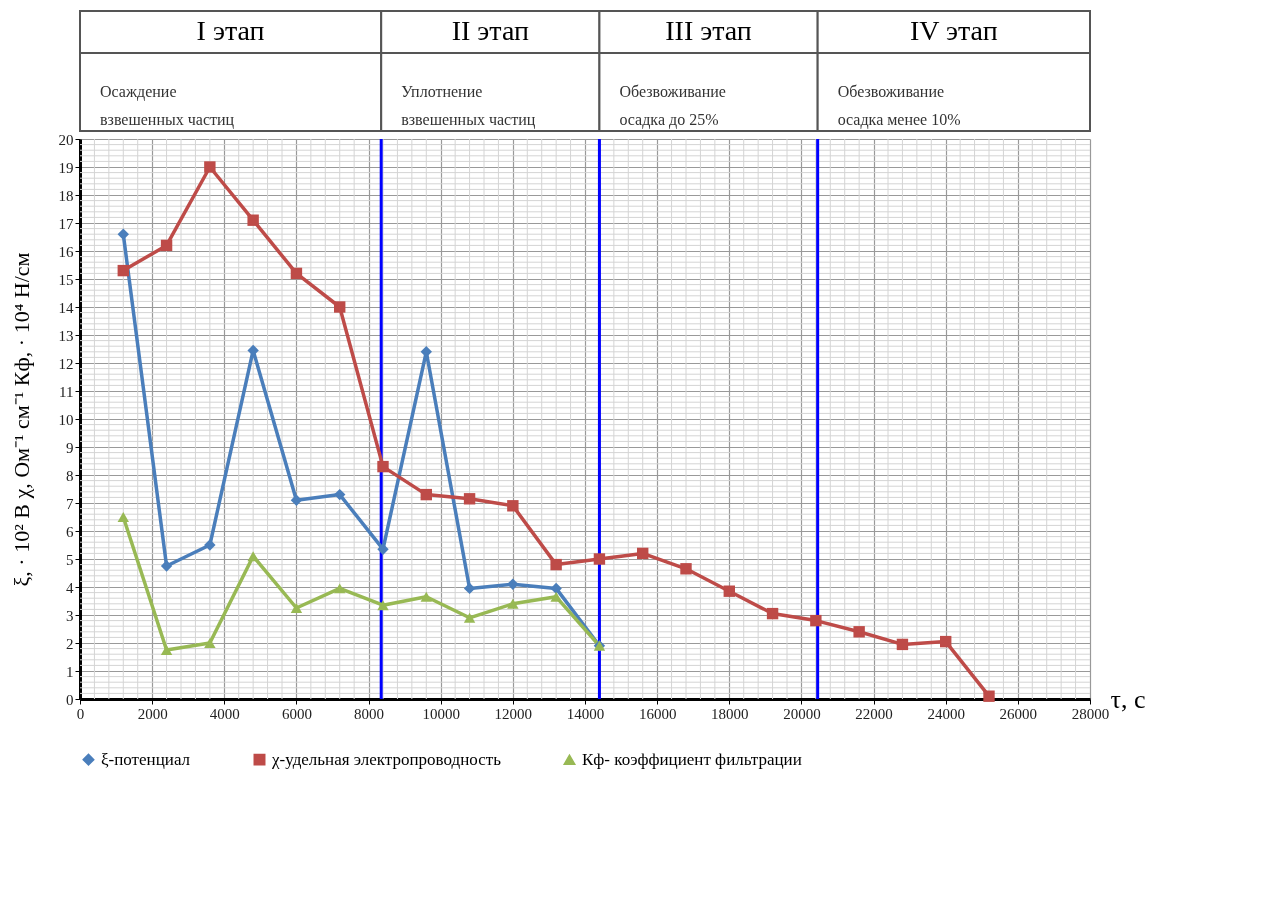 The width and height of the screenshot is (1275, 905). Describe the element at coordinates (66, 167) in the screenshot. I see `y-tick-label: 19` at that location.